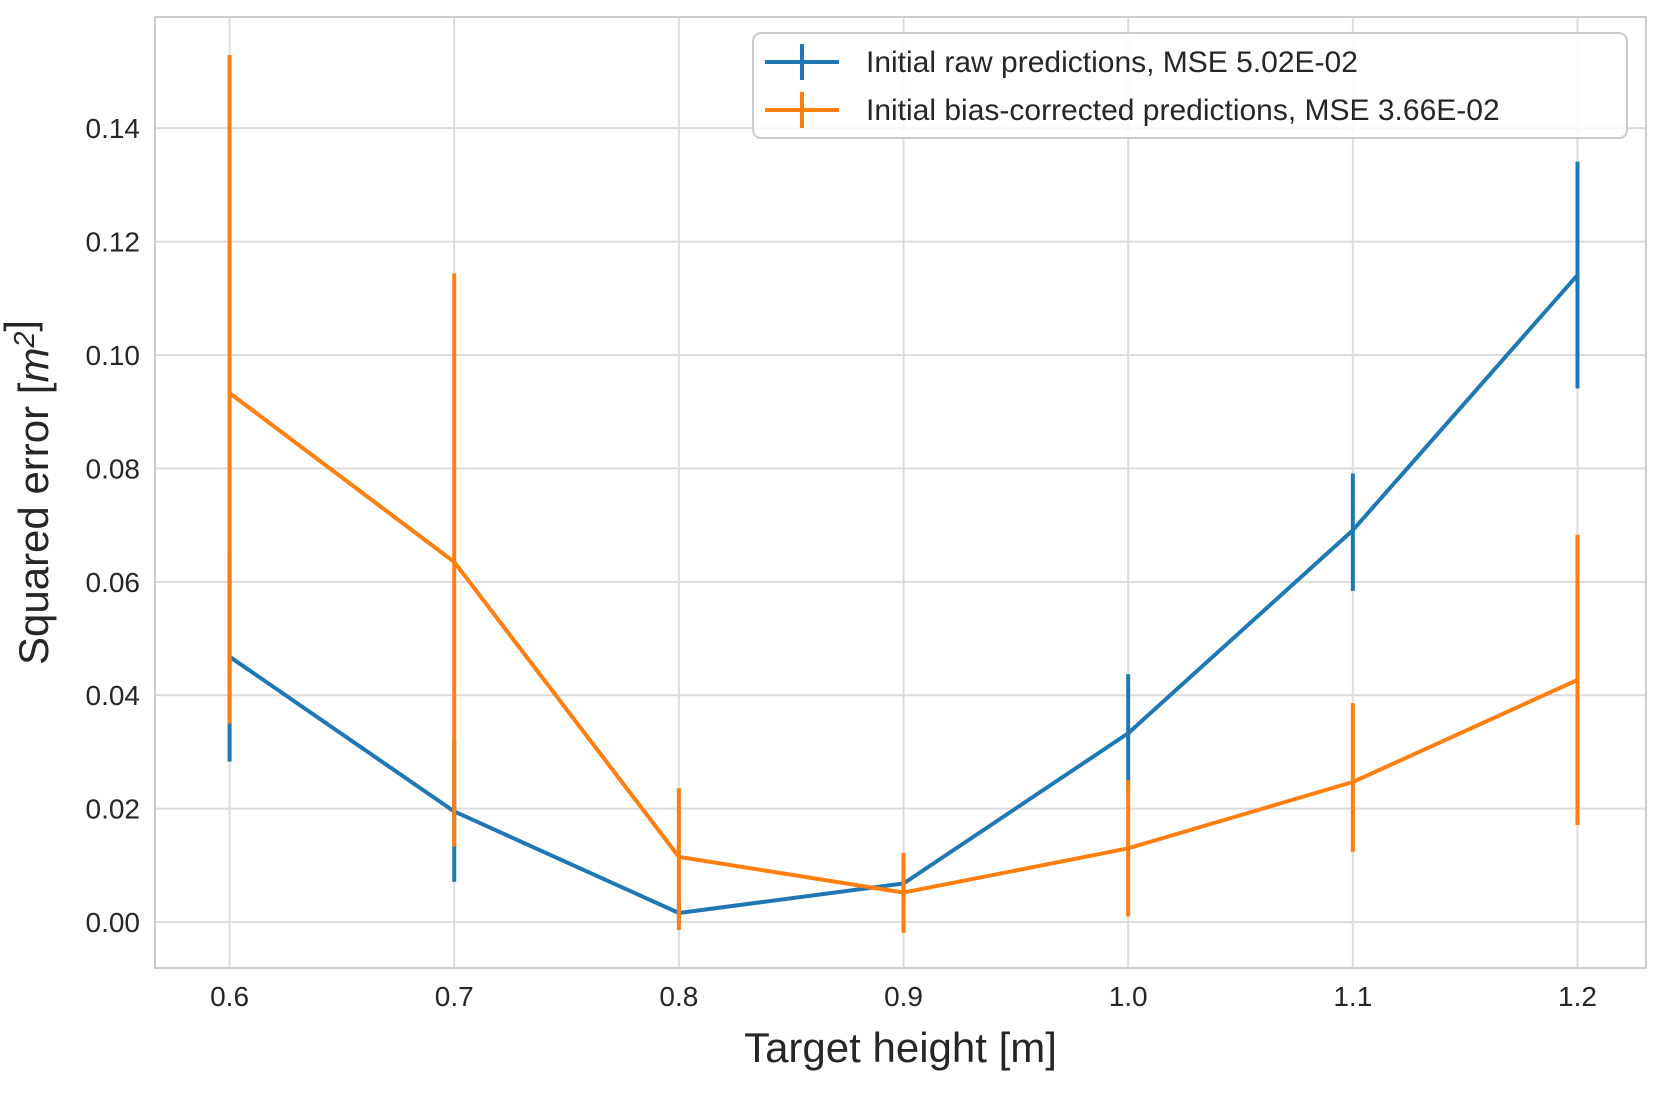  I want to click on y-axis-ticks: 0.00 0.02 0.04 0.06 0.08 0.10 0.12 0.14, so click(113, 525).